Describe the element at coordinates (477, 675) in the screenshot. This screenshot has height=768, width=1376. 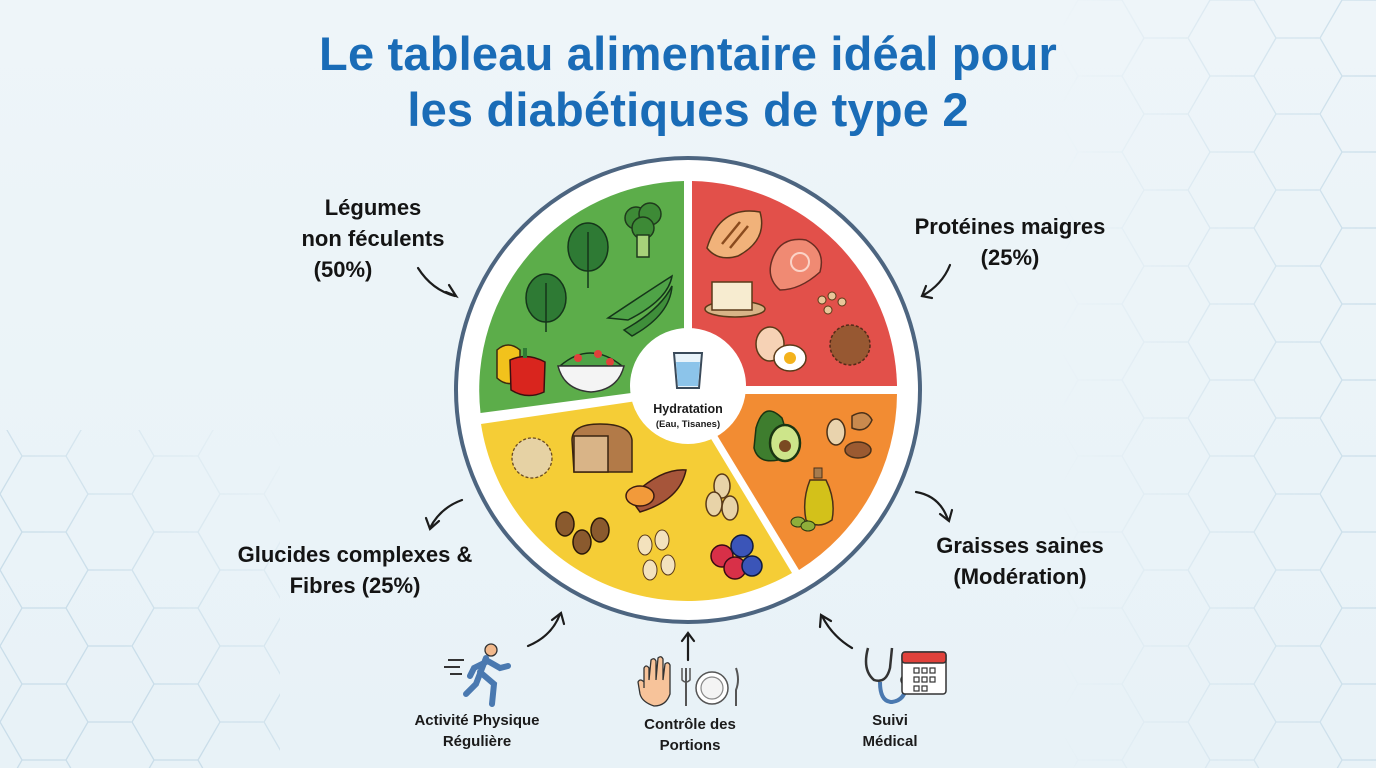
I see `running-person-icon` at that location.